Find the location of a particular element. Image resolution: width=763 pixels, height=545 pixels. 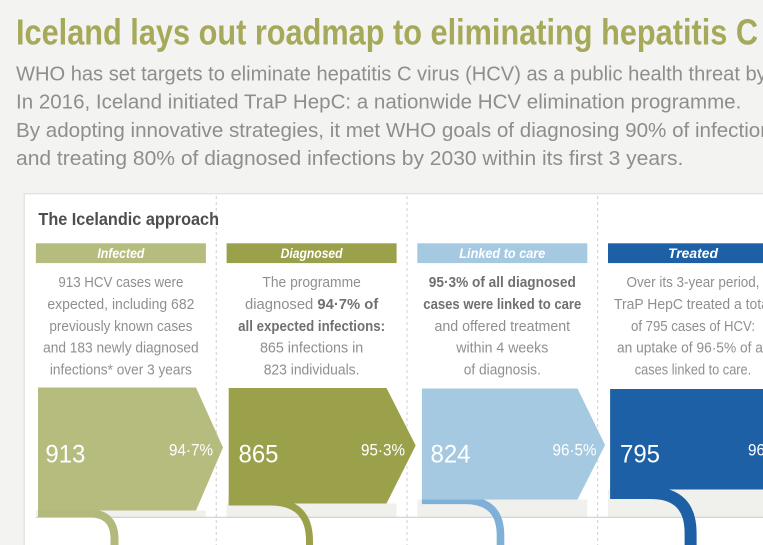

svg-text: The Icelandic approach is located at coordinates (128, 219).